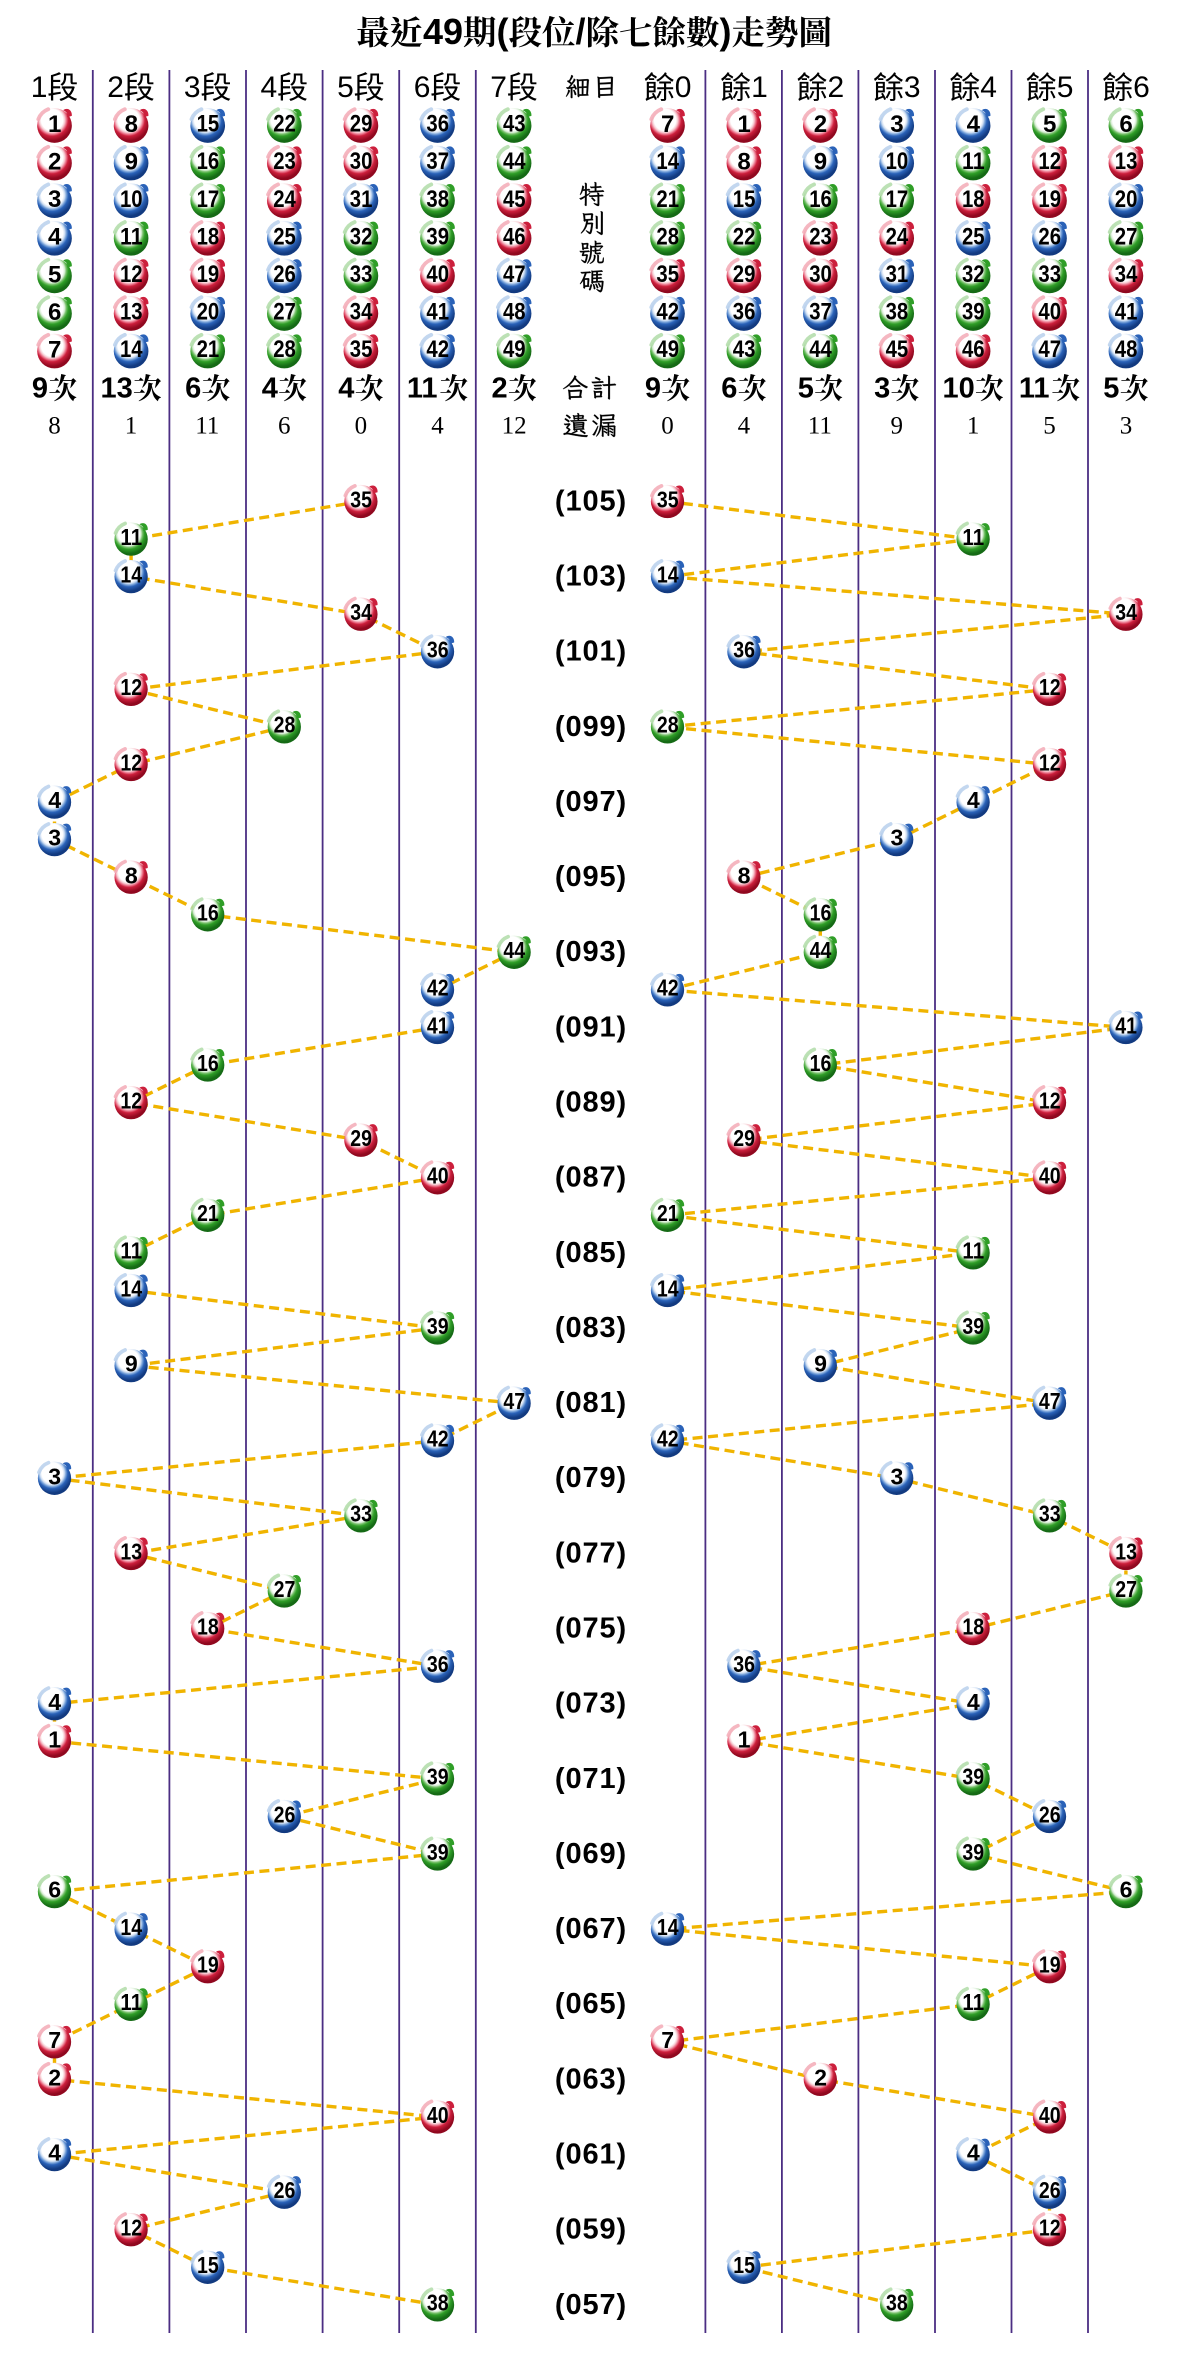 Image resolution: width=1182 pixels, height=2368 pixels. What do you see at coordinates (361, 199) in the screenshot?
I see `svg-text: 31` at bounding box center [361, 199].